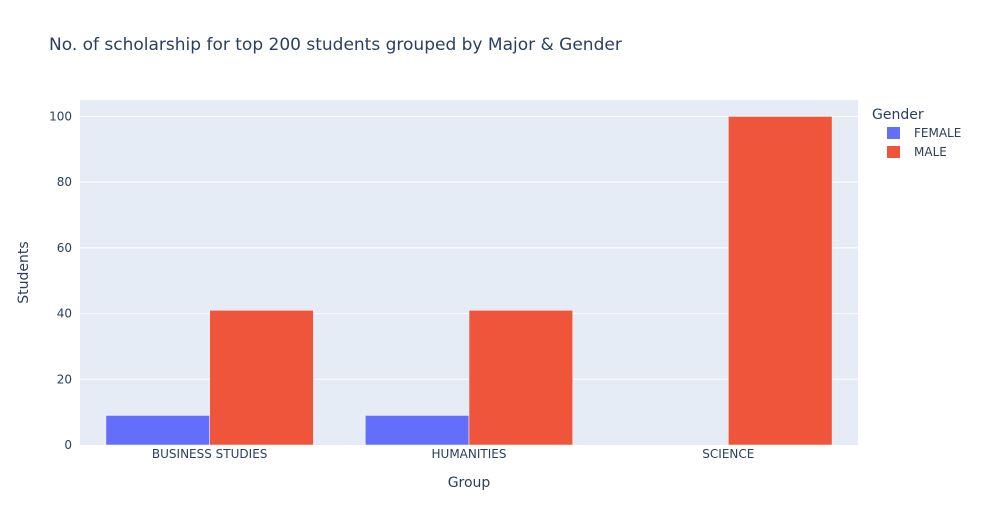 The height and width of the screenshot is (529, 983). I want to click on legend-swatch-female, so click(893, 133).